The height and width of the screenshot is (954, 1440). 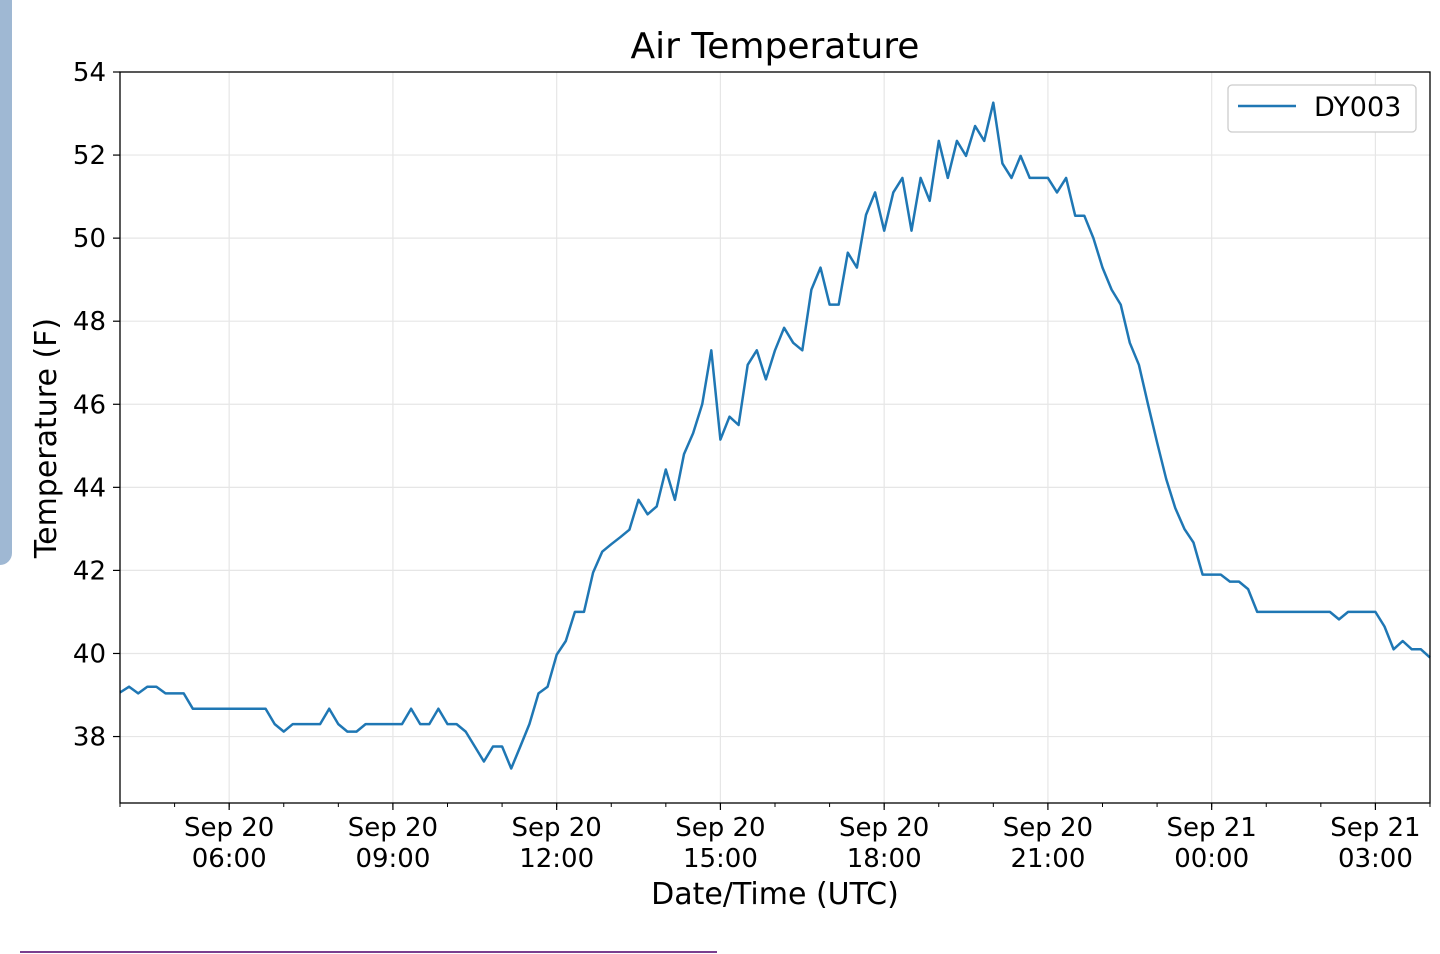 What do you see at coordinates (1211, 859) in the screenshot?
I see `x-tick-label-time: 00:00` at bounding box center [1211, 859].